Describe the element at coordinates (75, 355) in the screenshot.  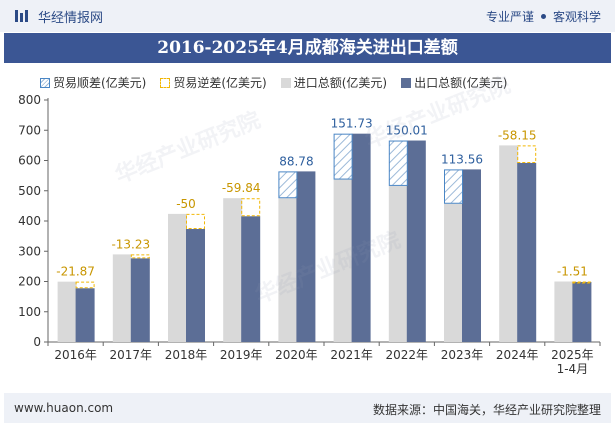
I see `x-tick-label: 2016年` at that location.